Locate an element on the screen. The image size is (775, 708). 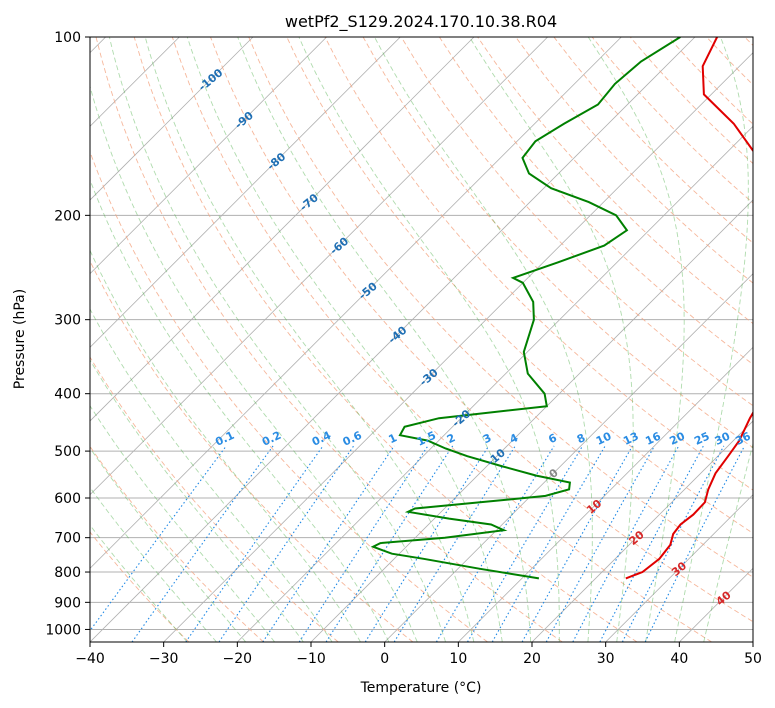
y-tick-label: 300 is located at coordinates (67, 321).